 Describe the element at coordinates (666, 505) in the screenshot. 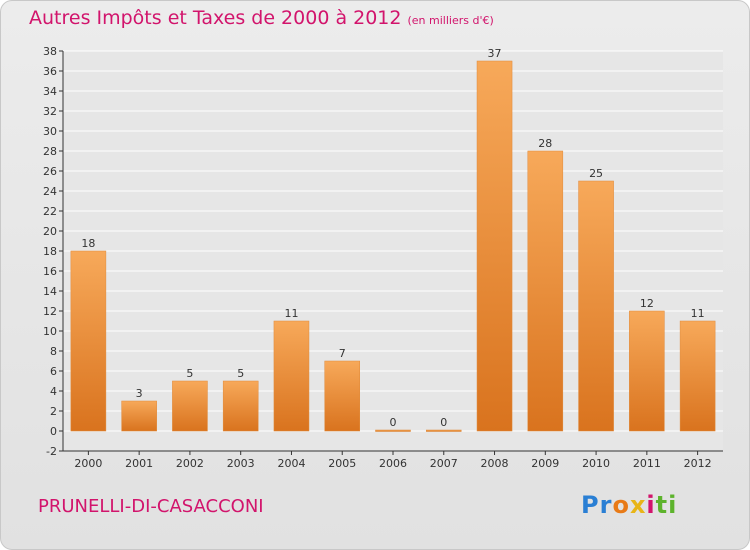

I see `logo-part: ti` at that location.